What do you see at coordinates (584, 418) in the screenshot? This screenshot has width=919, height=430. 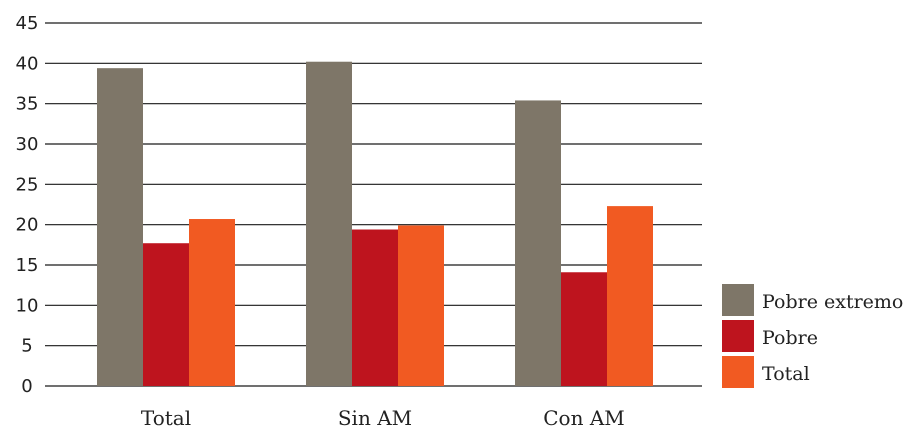 I see `x-category-label: Con AM` at bounding box center [584, 418].